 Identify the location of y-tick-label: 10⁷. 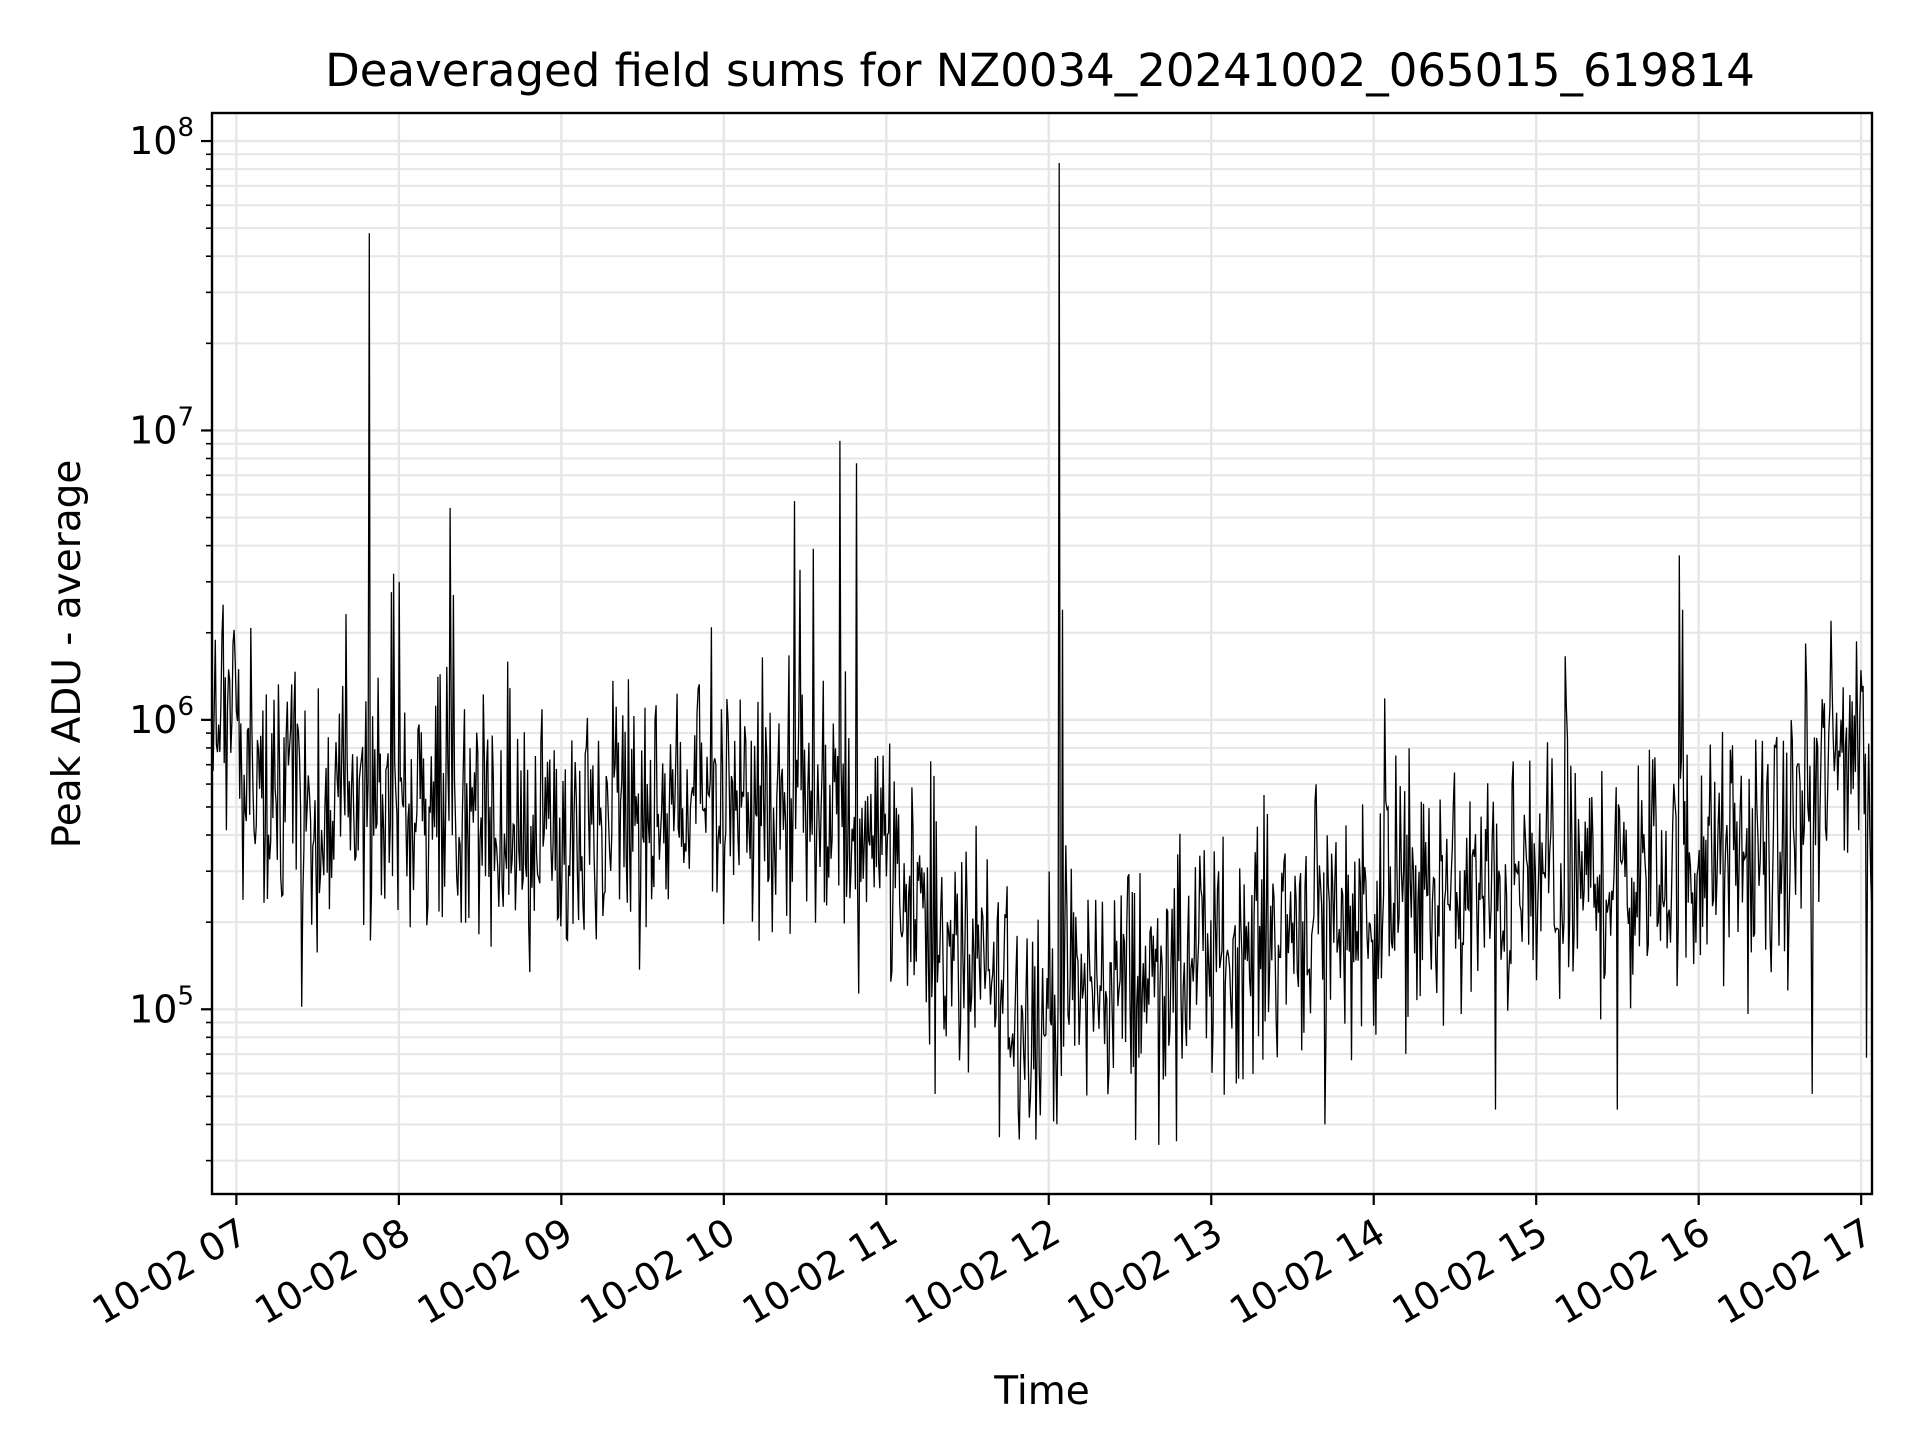
(161, 427).